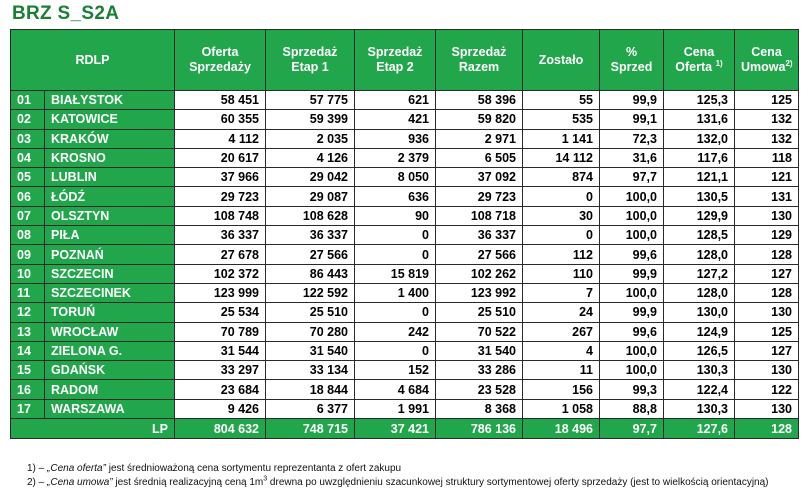 This screenshot has height=501, width=808. I want to click on rdlp-name: WARSZAWA, so click(109, 409).